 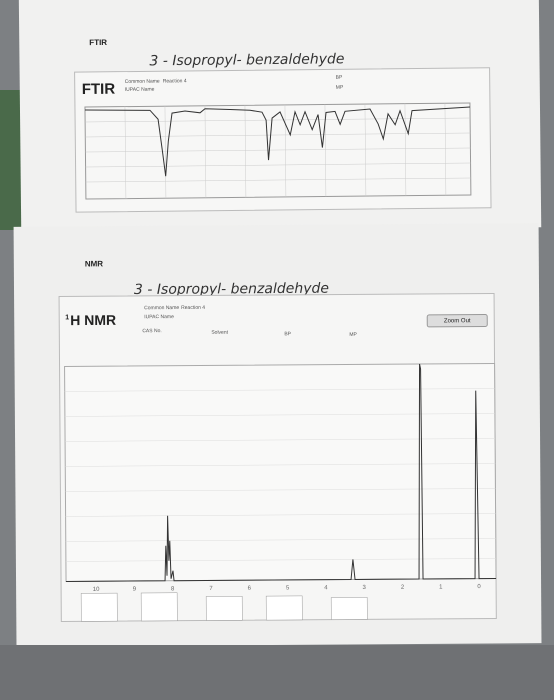 I want to click on x-tick-label: 10, so click(x=96, y=590).